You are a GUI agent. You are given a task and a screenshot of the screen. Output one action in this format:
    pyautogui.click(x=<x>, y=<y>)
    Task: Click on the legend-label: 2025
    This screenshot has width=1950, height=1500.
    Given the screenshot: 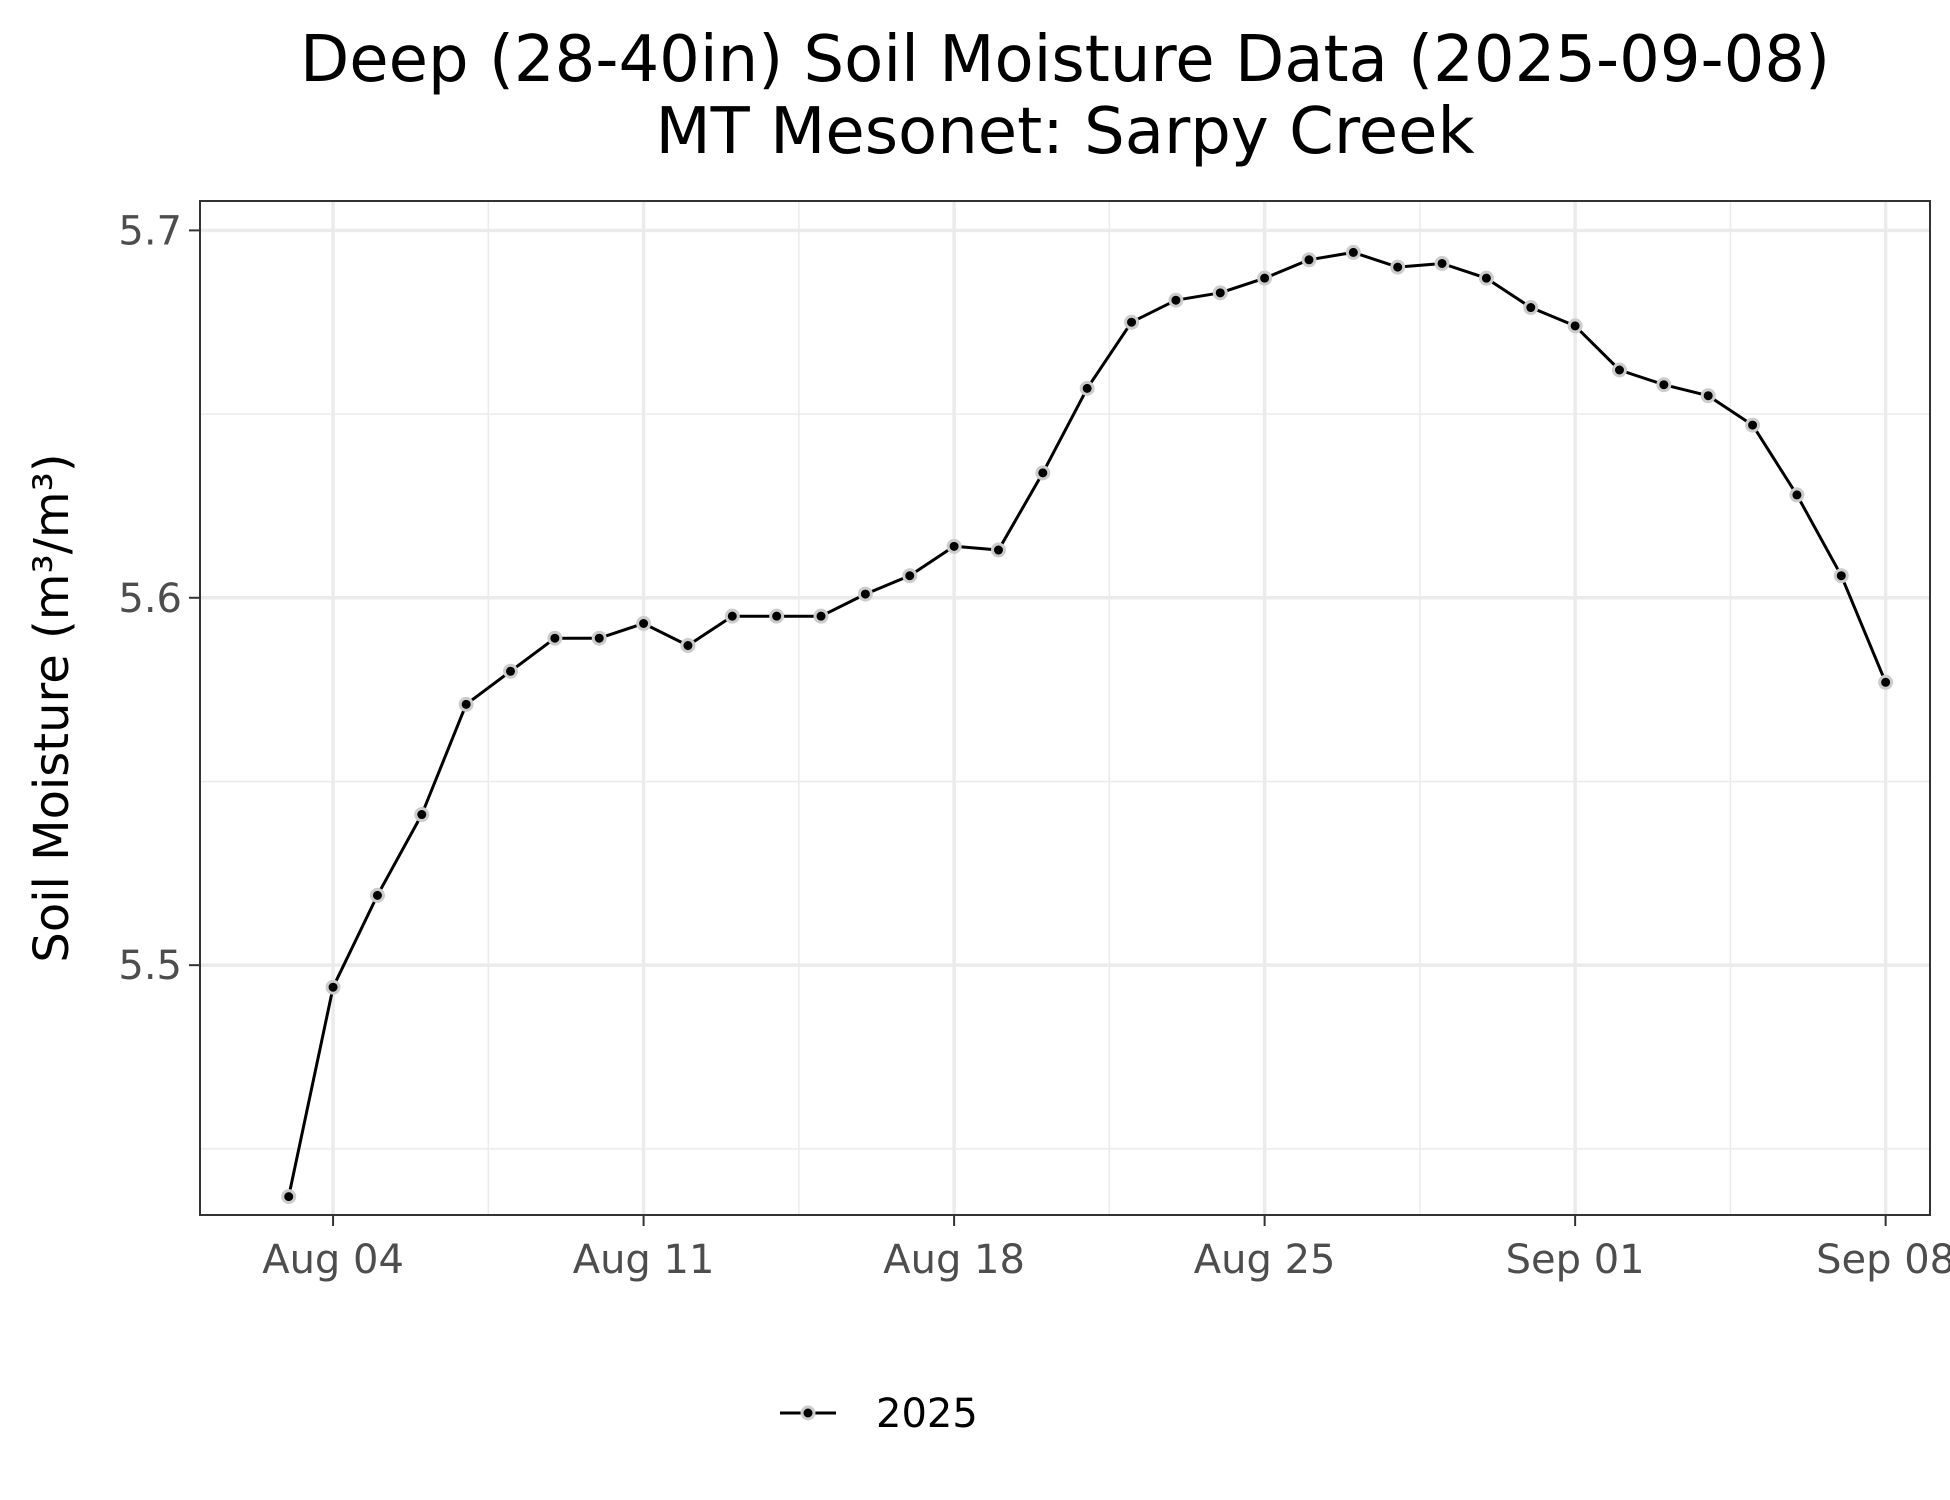 What is the action you would take?
    pyautogui.click(x=927, y=1414)
    